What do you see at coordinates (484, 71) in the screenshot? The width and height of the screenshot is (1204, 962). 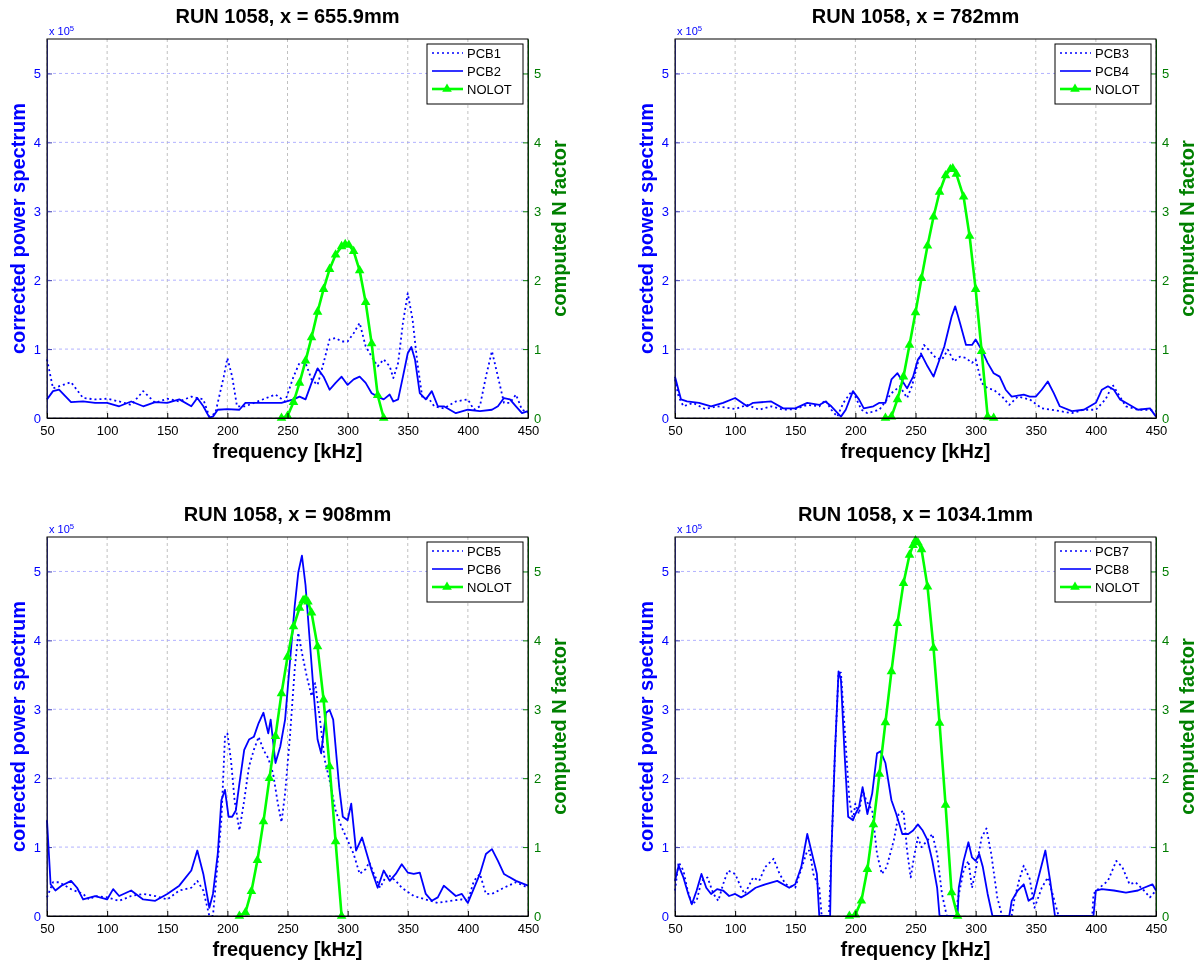 I see `legend-label: PCB2` at bounding box center [484, 71].